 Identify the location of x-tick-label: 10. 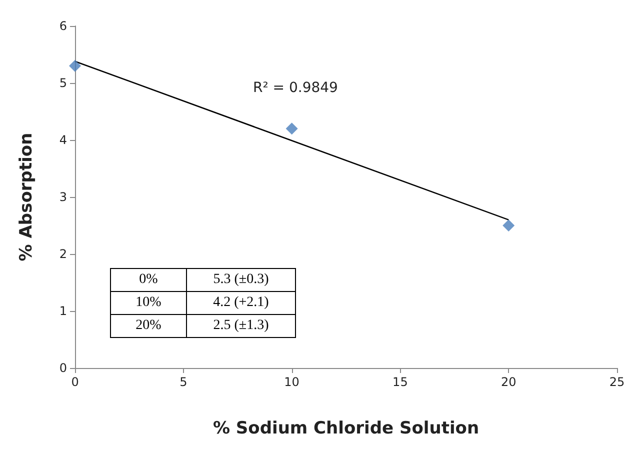
(292, 382).